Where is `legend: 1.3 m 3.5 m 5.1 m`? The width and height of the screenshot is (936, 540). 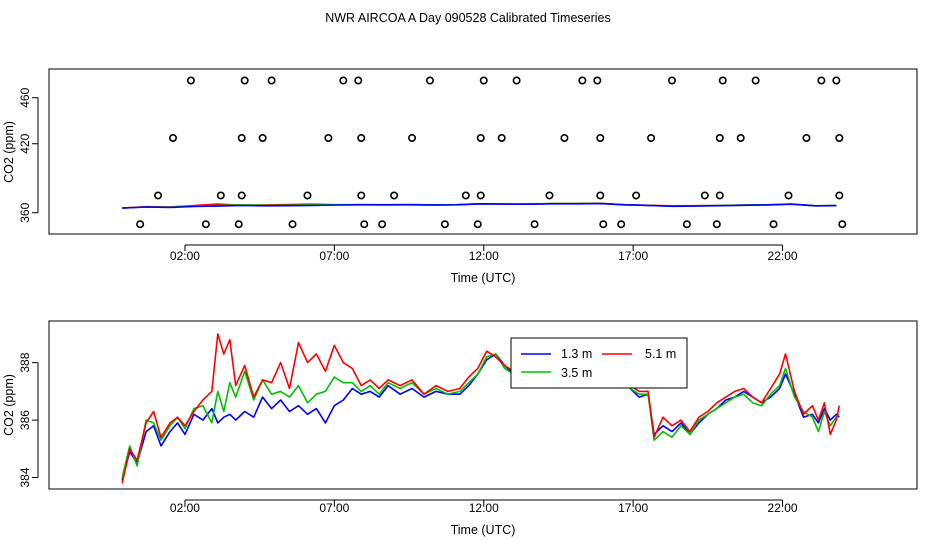 legend: 1.3 m 3.5 m 5.1 m is located at coordinates (599, 363).